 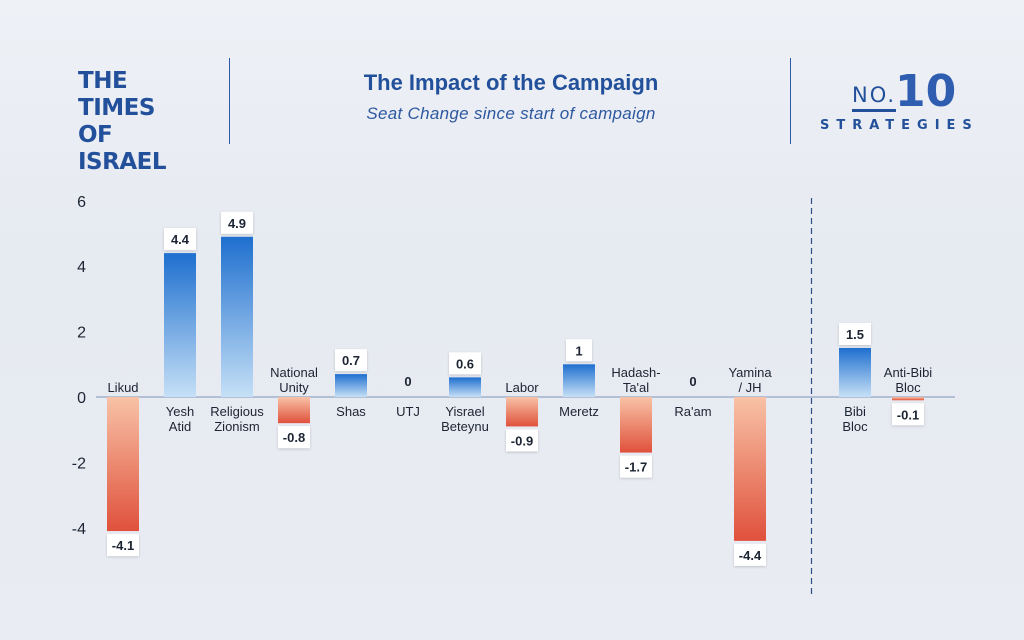 I want to click on category-label-line: Zionism, so click(x=237, y=426).